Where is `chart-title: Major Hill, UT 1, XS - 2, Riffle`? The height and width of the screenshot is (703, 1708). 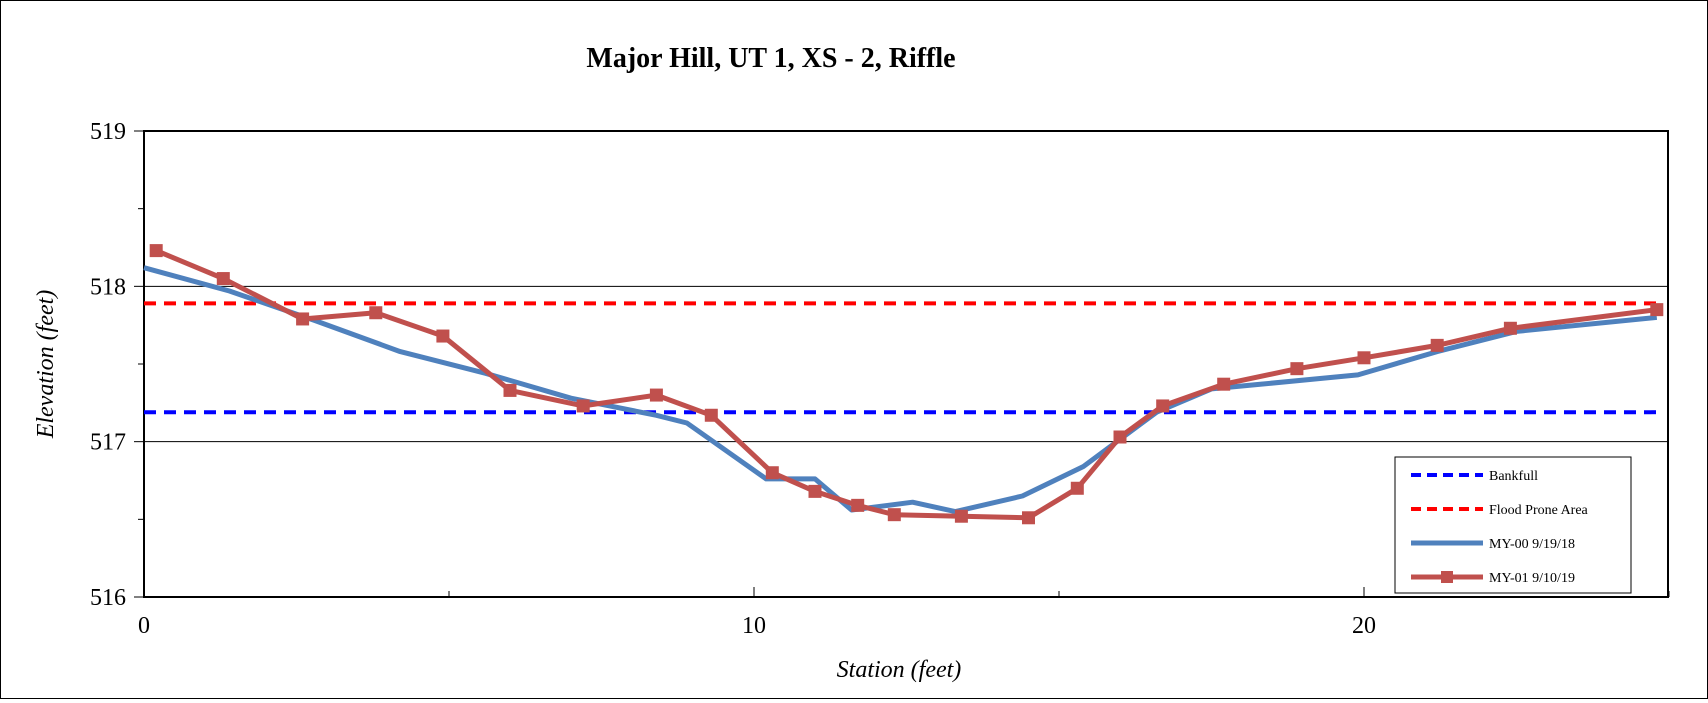
chart-title: Major Hill, UT 1, XS - 2, Riffle is located at coordinates (770, 58).